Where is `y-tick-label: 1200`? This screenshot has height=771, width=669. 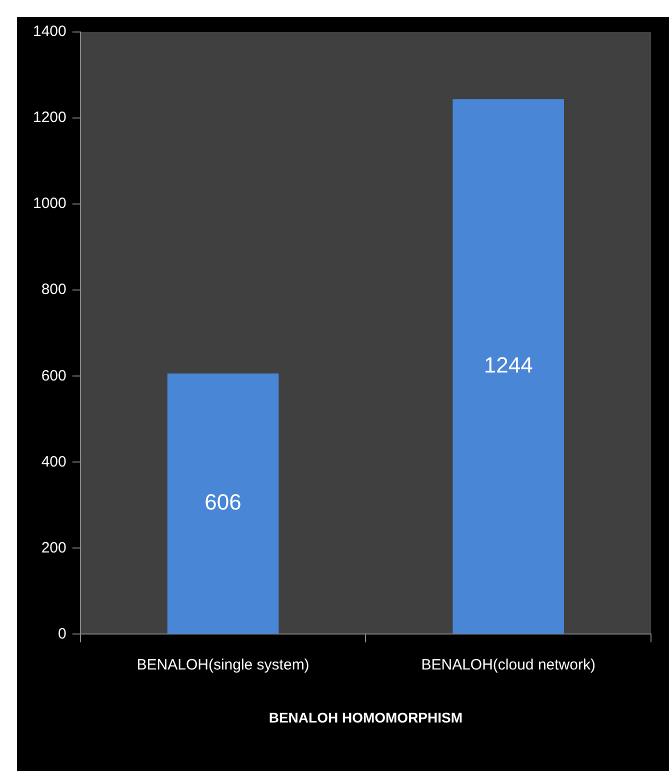
y-tick-label: 1200 is located at coordinates (49, 117).